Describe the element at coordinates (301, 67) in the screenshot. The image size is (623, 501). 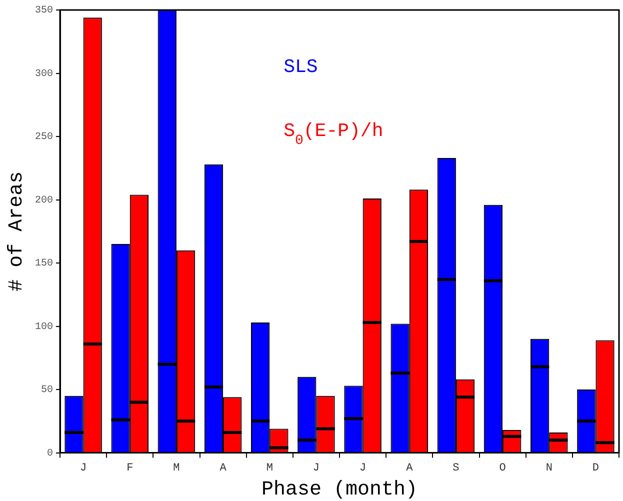
I see `text: SLS` at that location.